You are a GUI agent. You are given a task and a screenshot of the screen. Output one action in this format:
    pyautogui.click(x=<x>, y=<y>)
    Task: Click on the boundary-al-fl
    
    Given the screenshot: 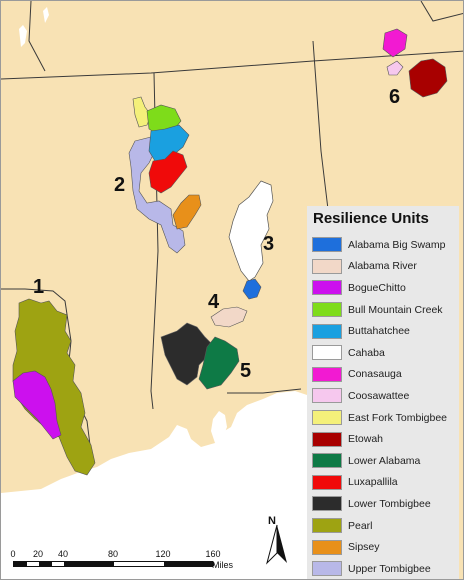 What is the action you would take?
    pyautogui.click(x=264, y=391)
    